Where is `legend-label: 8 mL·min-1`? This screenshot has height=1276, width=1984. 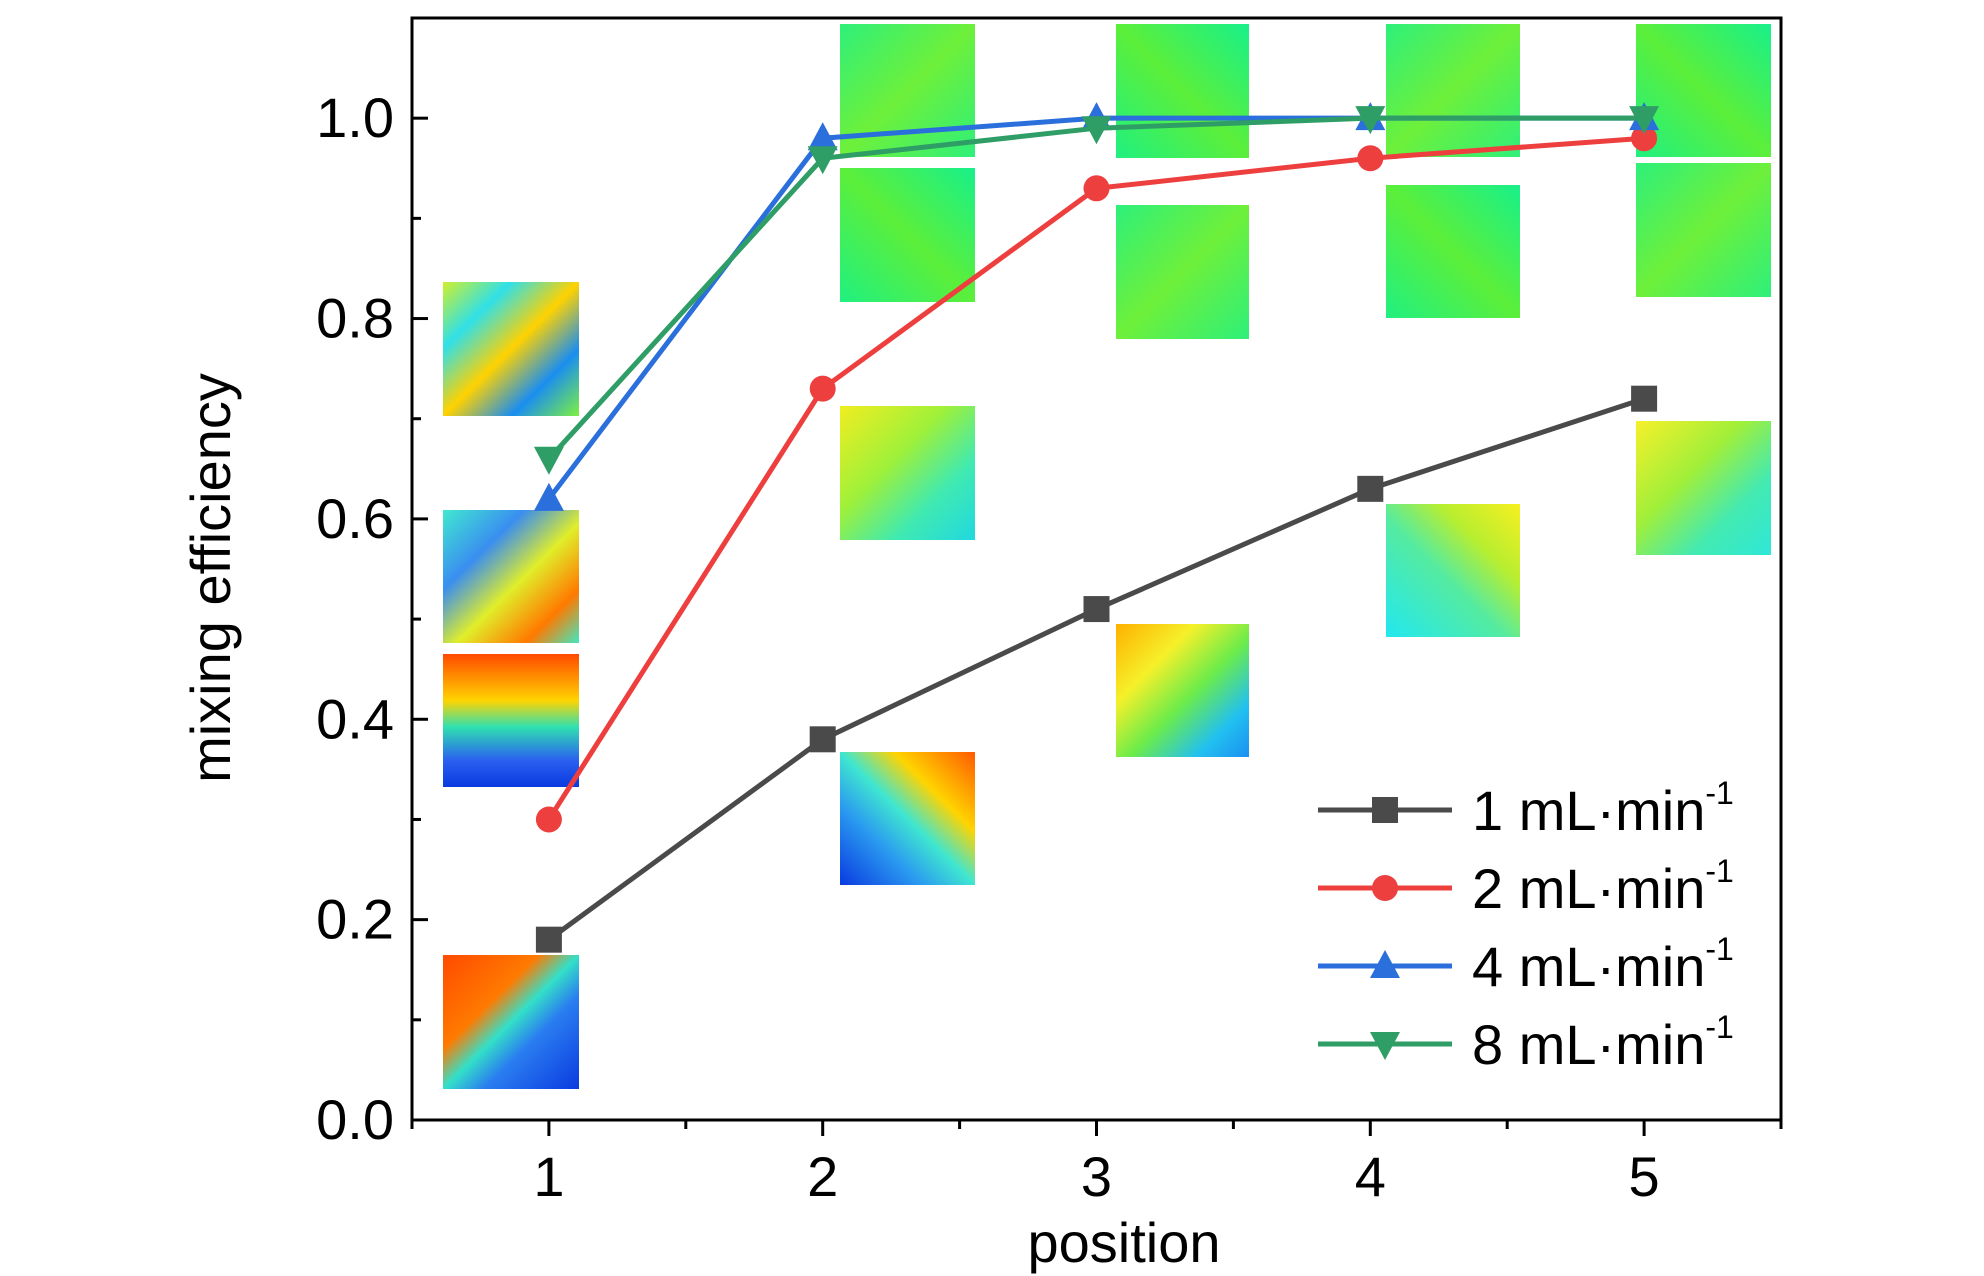 legend-label: 8 mL·min-1 is located at coordinates (1603, 1042).